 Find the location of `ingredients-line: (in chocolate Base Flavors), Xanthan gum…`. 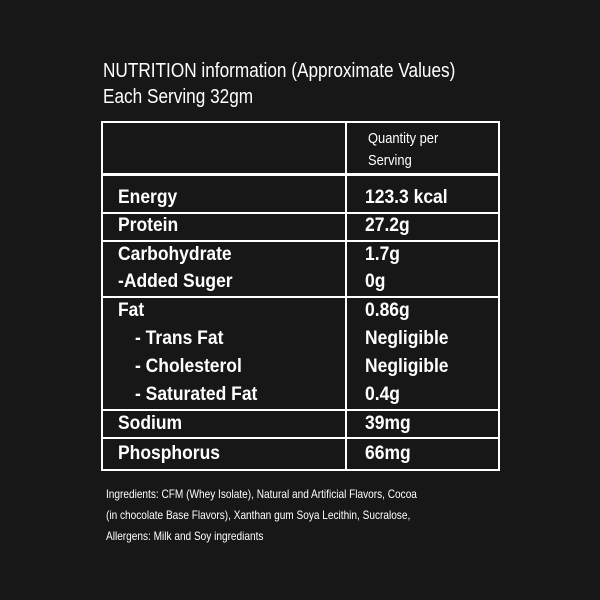

ingredients-line: (in chocolate Base Flavors), Xanthan gum… is located at coordinates (258, 515).